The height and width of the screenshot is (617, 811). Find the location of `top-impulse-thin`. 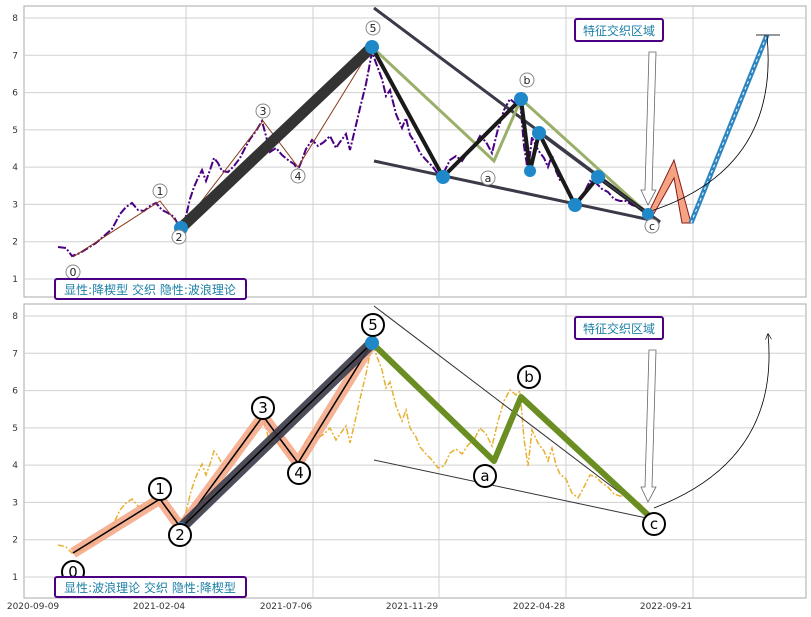

top-impulse-thin is located at coordinates (222, 152).